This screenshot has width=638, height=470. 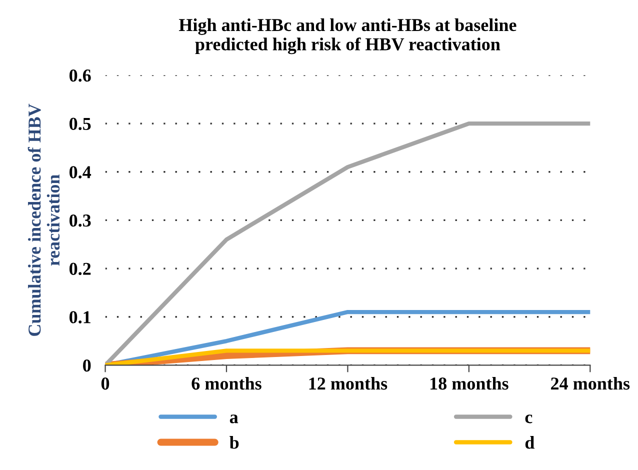 I want to click on y-tick-label: 0.4, so click(x=81, y=172).